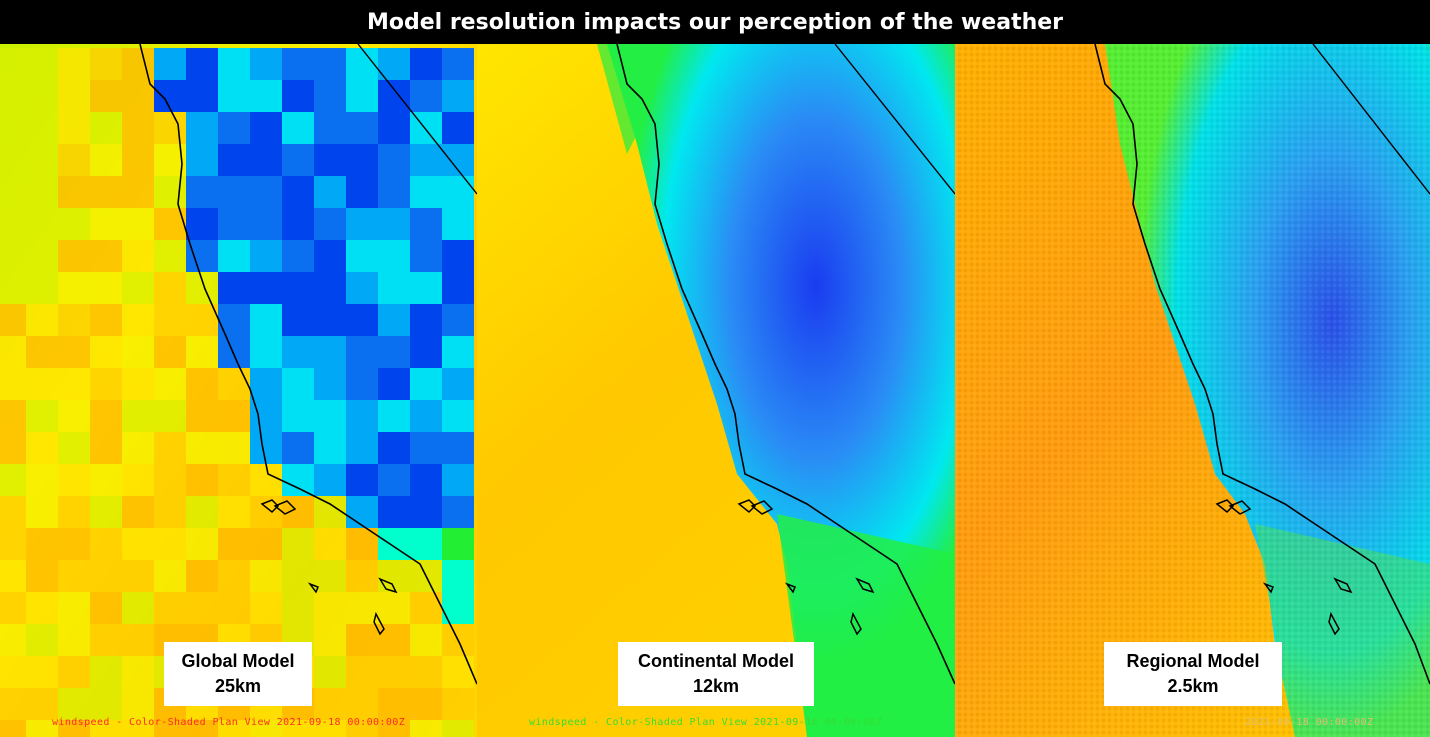  What do you see at coordinates (716, 674) in the screenshot?
I see `continental-model-label: Continental Model 12km` at bounding box center [716, 674].